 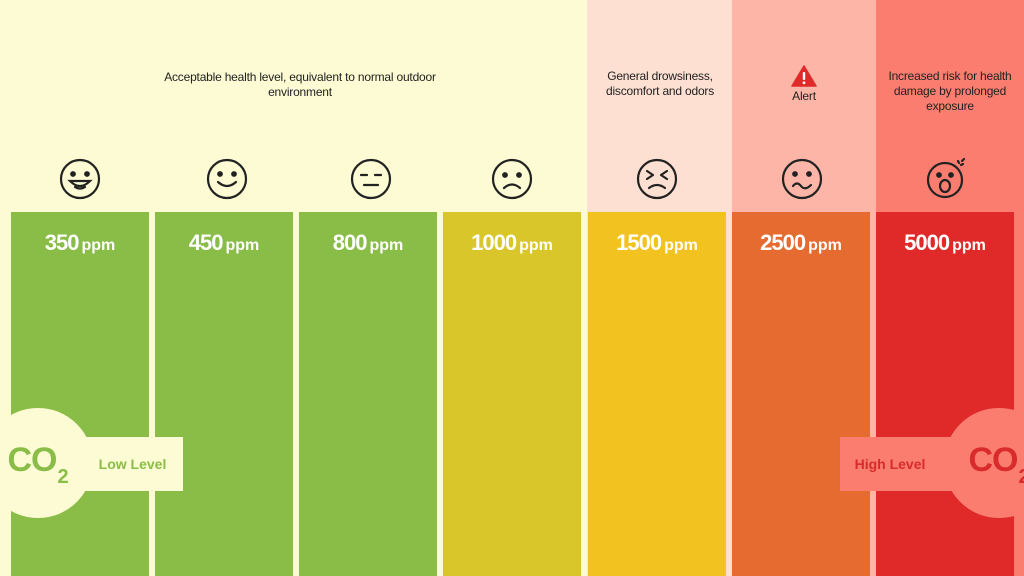 I want to click on level-bar-800: 800 ppm, so click(x=368, y=394).